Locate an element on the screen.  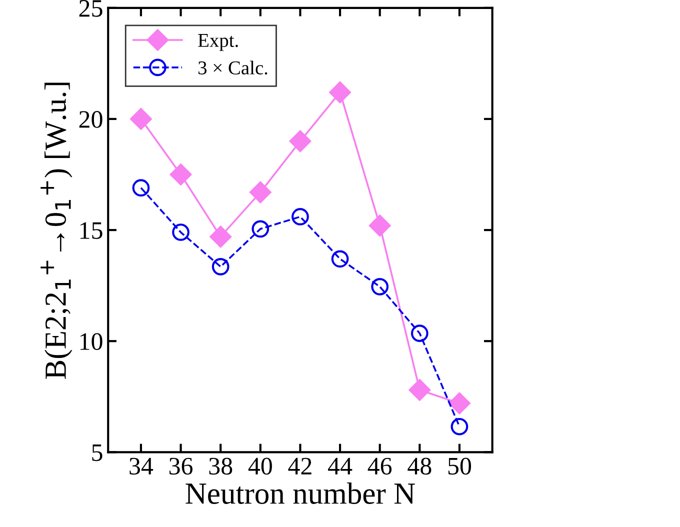
x-tick-label: 38 is located at coordinates (220, 466).